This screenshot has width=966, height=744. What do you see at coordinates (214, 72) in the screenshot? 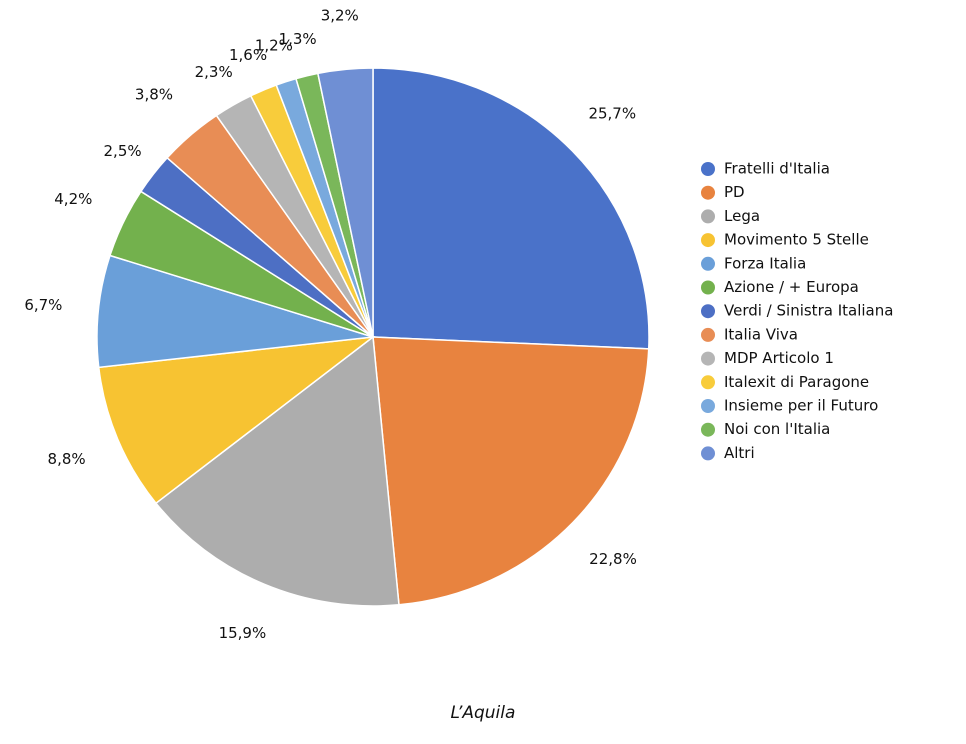
I see `data-label: 2,3%` at bounding box center [214, 72].